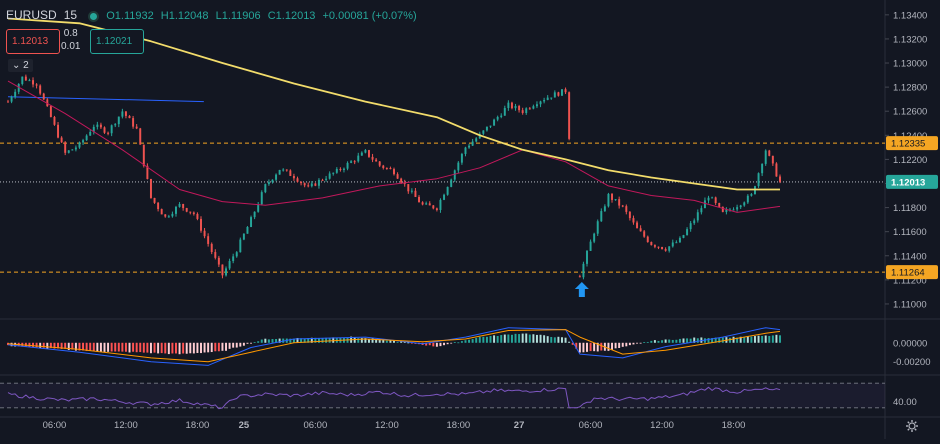 The image size is (940, 444). I want to click on x-tick-label: 18:00, so click(458, 425).